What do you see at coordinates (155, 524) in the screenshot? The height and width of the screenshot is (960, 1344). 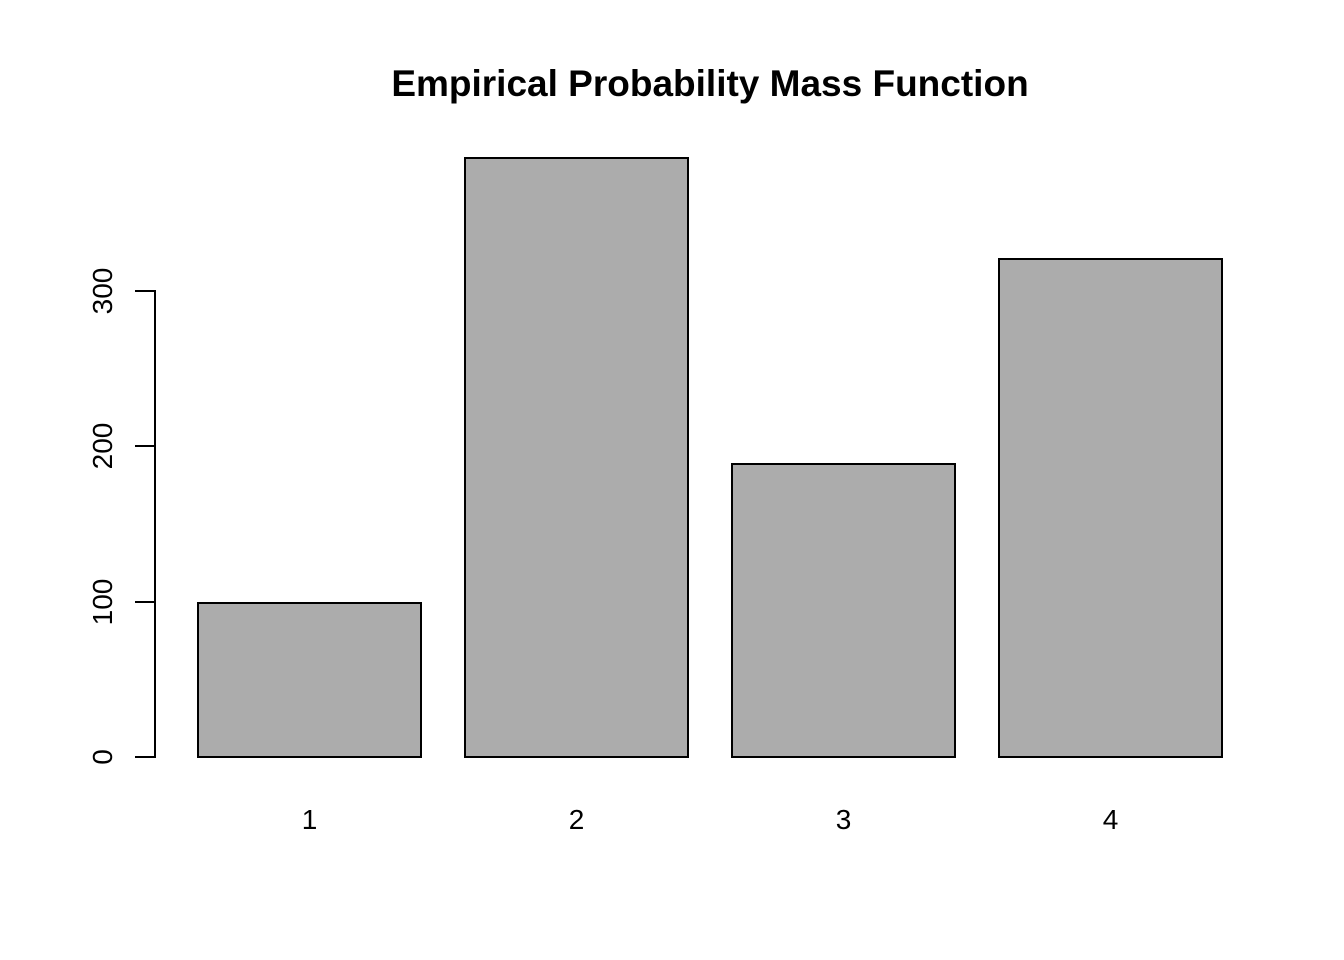 I see `y-axis-line` at bounding box center [155, 524].